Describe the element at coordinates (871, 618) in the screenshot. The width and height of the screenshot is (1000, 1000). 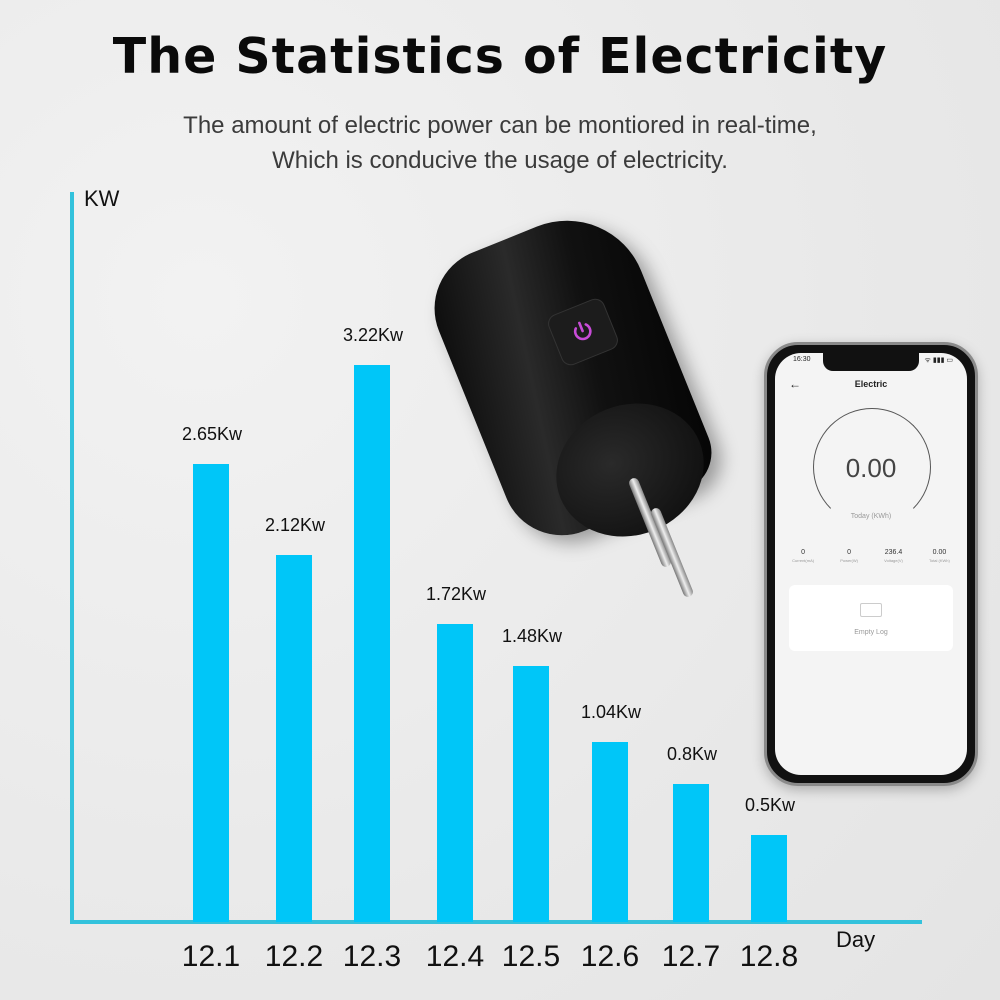
I see `log-card: Empty Log` at that location.